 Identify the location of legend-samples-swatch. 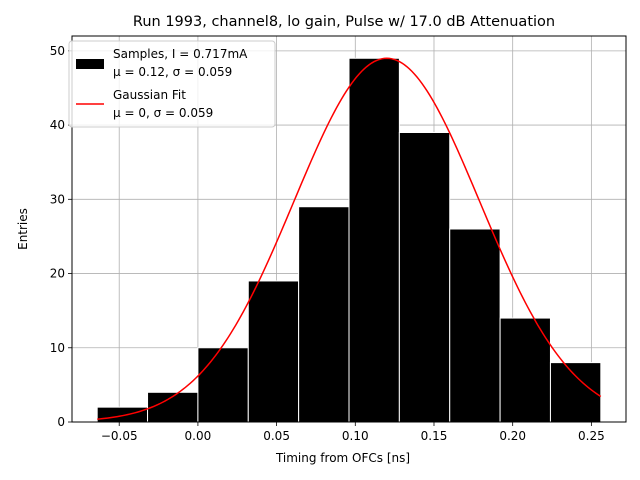
(90, 64).